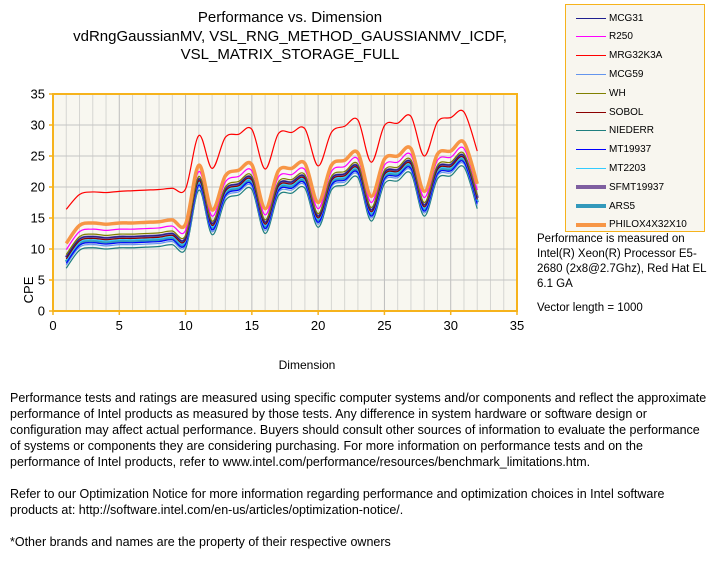 Image resolution: width=715 pixels, height=570 pixels. What do you see at coordinates (636, 56) in the screenshot?
I see `legend-label: MRG32K3A` at bounding box center [636, 56].